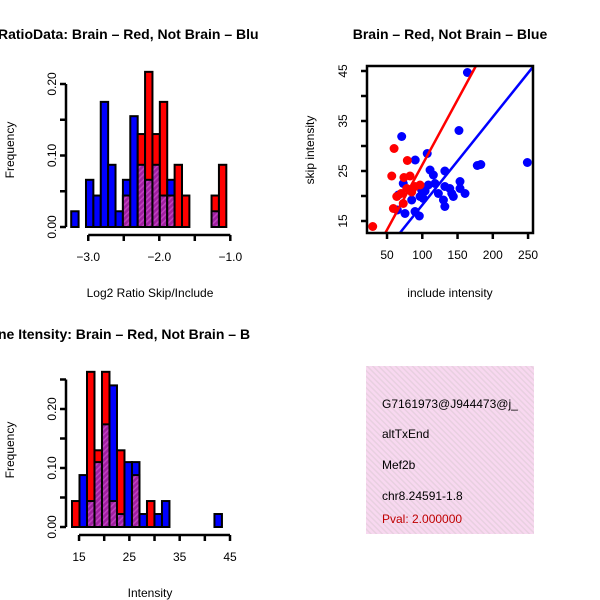 This screenshot has height=600, width=600. Describe the element at coordinates (159, 257) in the screenshot. I see `ratio-x-tick-label: −2.0` at that location.